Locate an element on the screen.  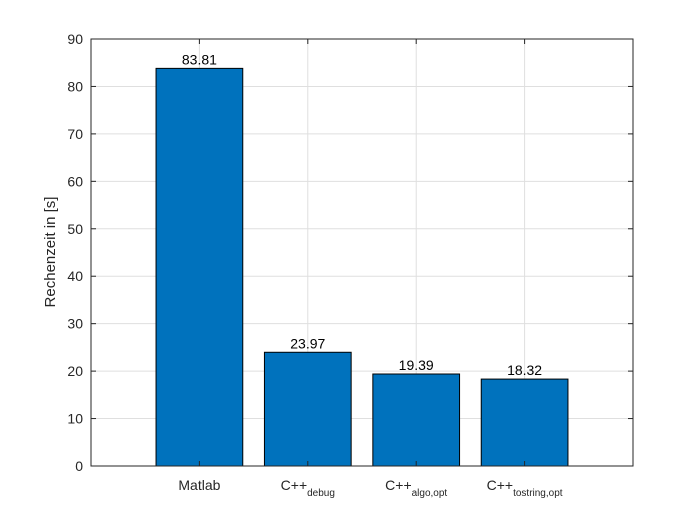
y-tick-label: 80 is located at coordinates (75, 86).